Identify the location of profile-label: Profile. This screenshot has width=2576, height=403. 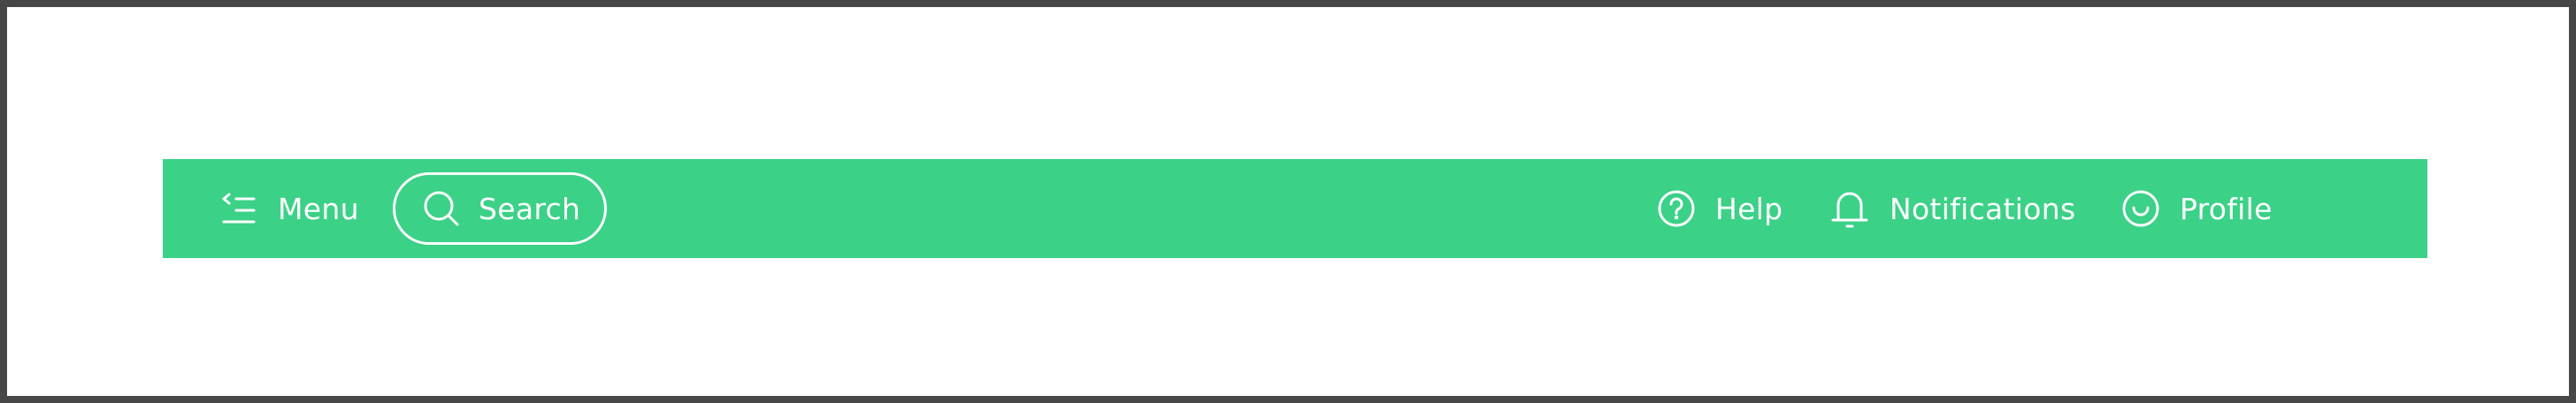
(2226, 208).